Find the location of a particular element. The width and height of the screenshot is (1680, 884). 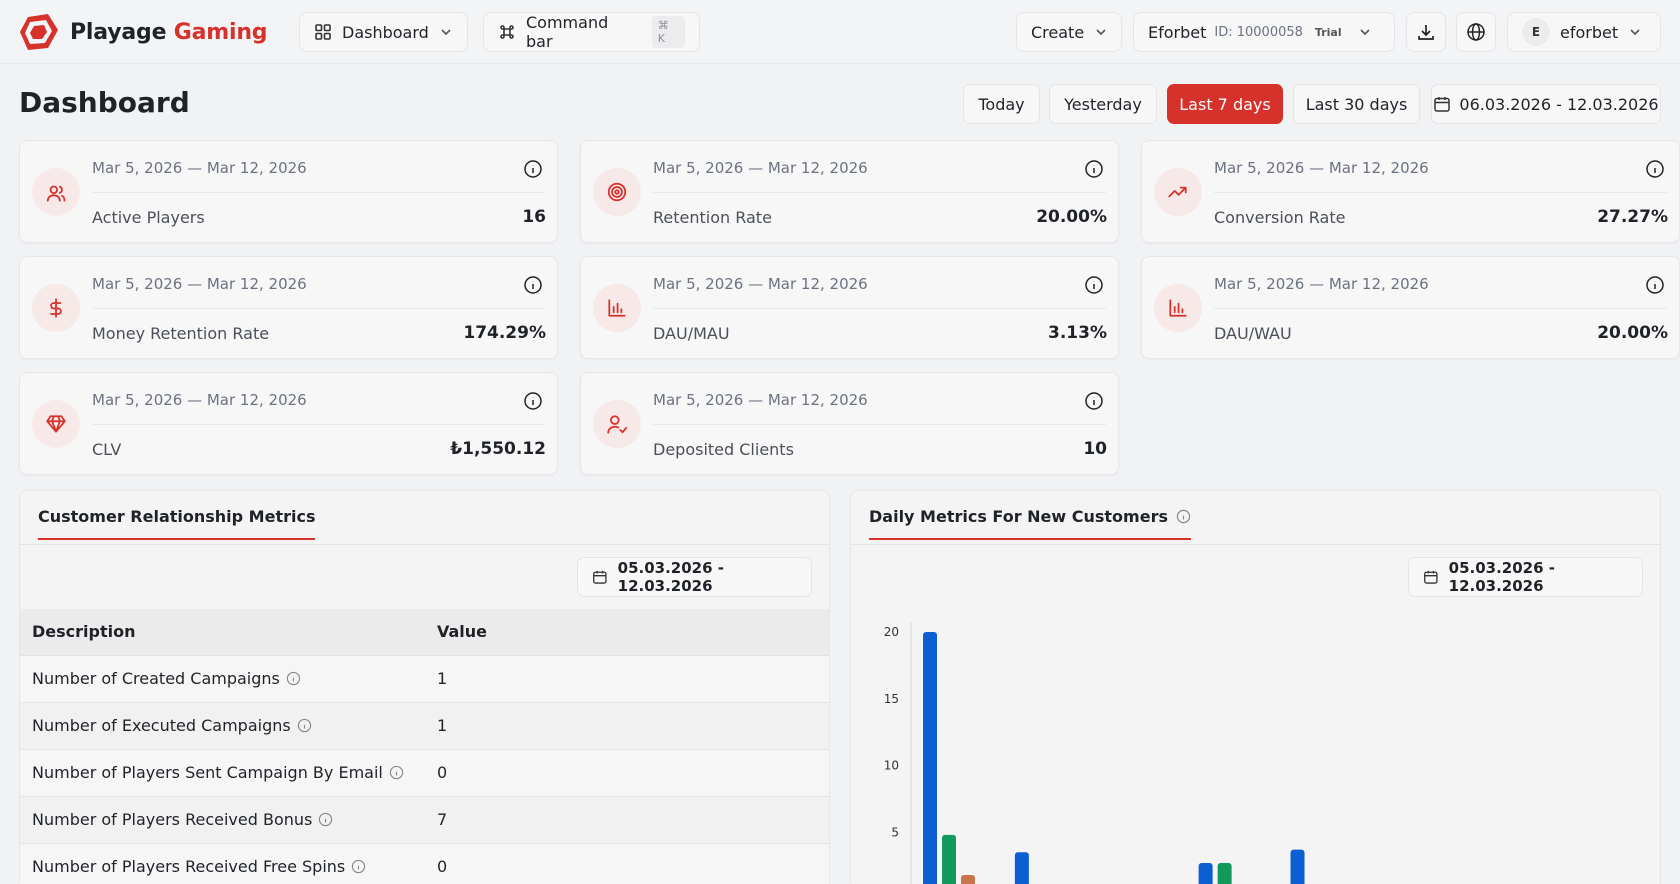

user-check-icon is located at coordinates (617, 424).